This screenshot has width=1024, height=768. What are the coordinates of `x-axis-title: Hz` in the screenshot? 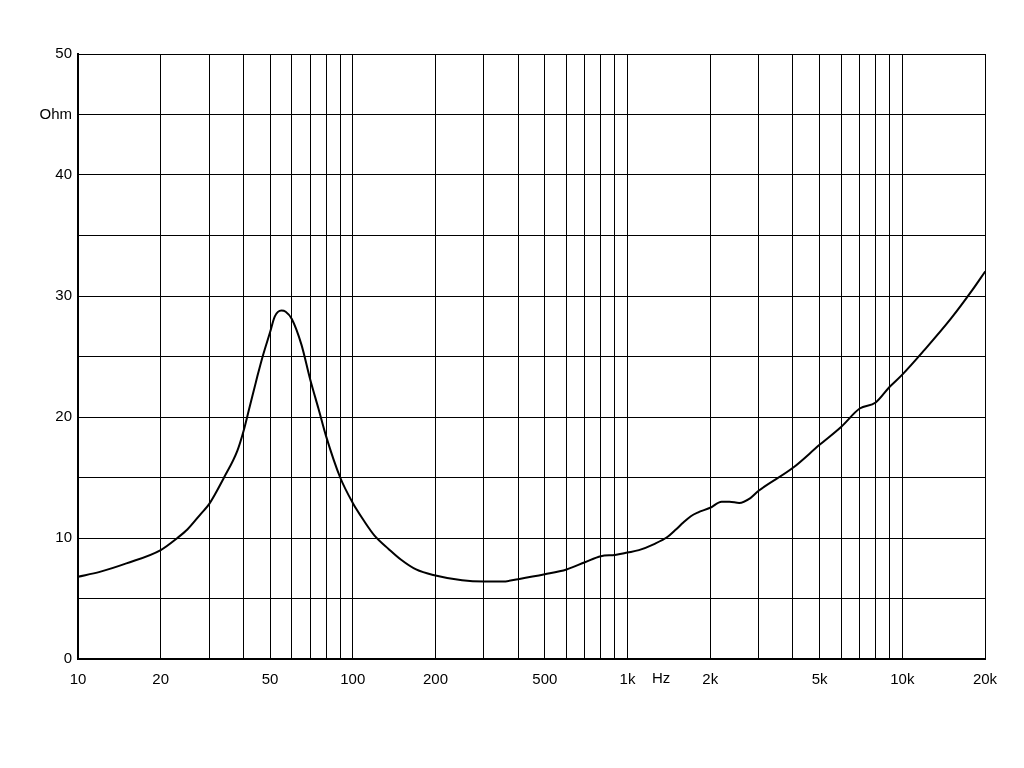 It's located at (661, 677).